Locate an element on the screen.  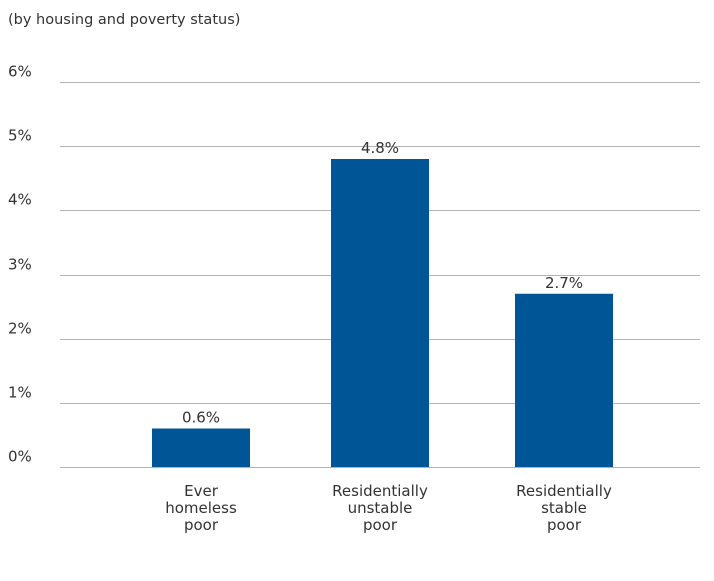
category-label-line: unstable is located at coordinates (380, 508).